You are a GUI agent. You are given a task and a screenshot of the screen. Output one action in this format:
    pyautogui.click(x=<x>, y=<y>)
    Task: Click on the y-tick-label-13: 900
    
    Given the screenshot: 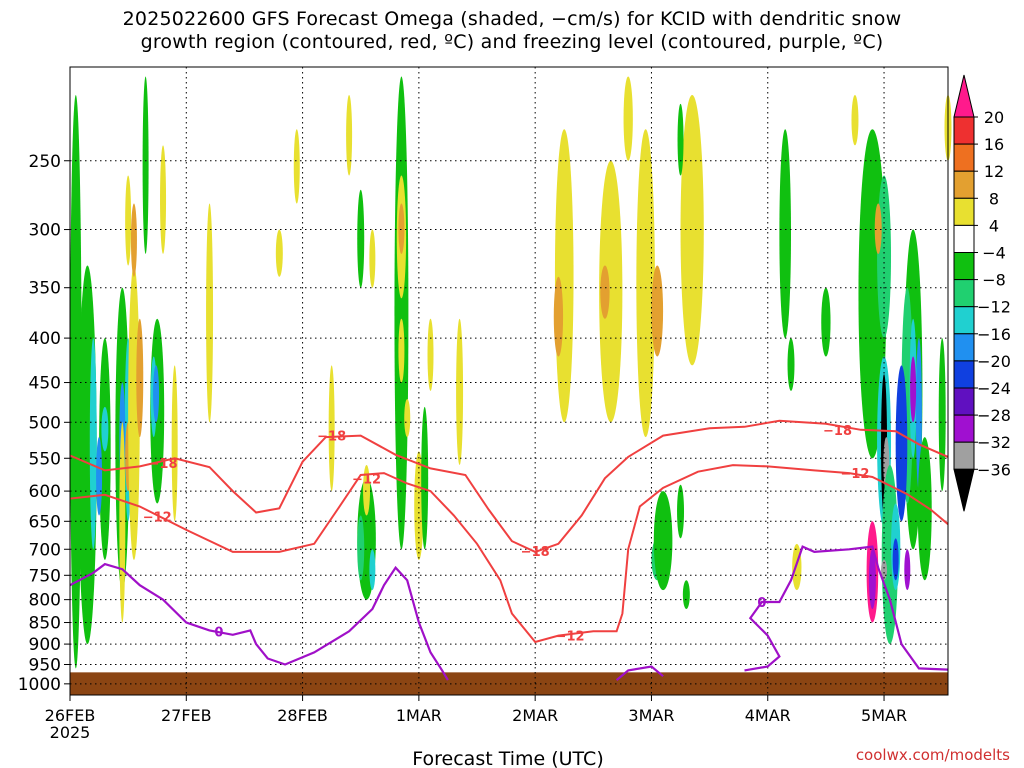 What is the action you would take?
    pyautogui.click(x=45, y=645)
    